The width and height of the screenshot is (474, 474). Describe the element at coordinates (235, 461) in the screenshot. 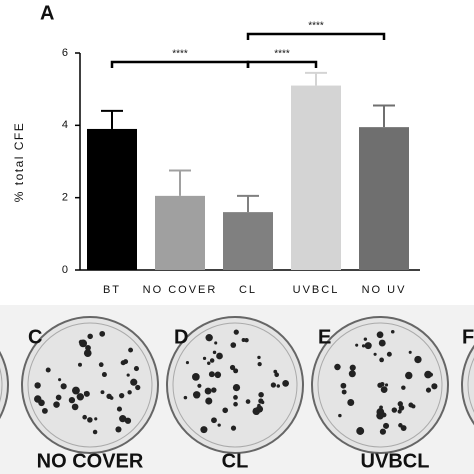

I see `photo-caption: CL` at that location.